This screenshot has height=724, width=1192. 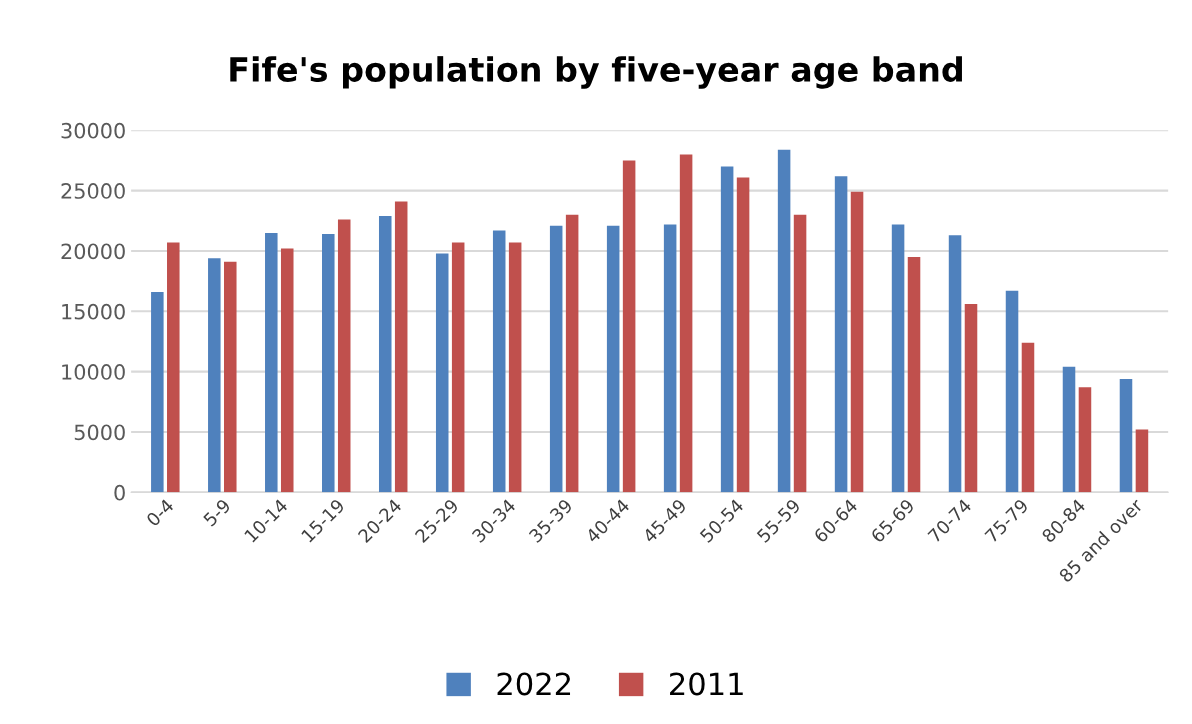 I want to click on y-tick-label: 20000, so click(x=93, y=251).